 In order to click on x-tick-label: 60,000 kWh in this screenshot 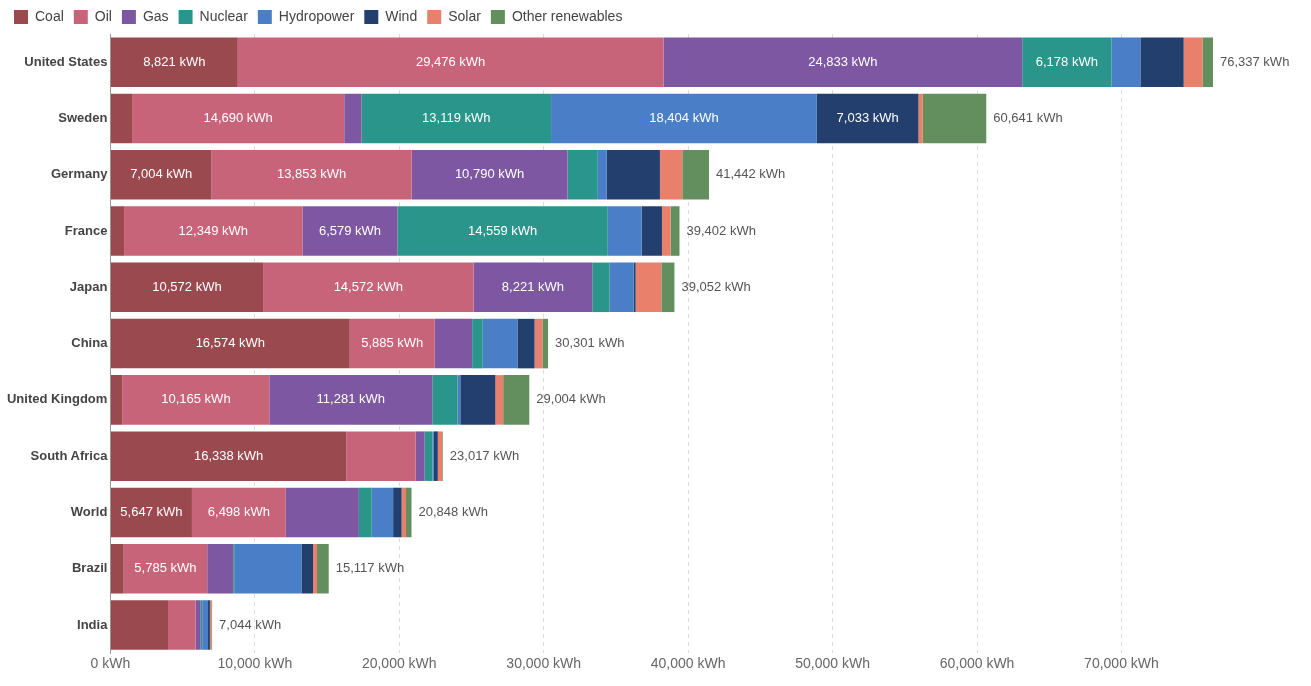, I will do `click(977, 663)`.